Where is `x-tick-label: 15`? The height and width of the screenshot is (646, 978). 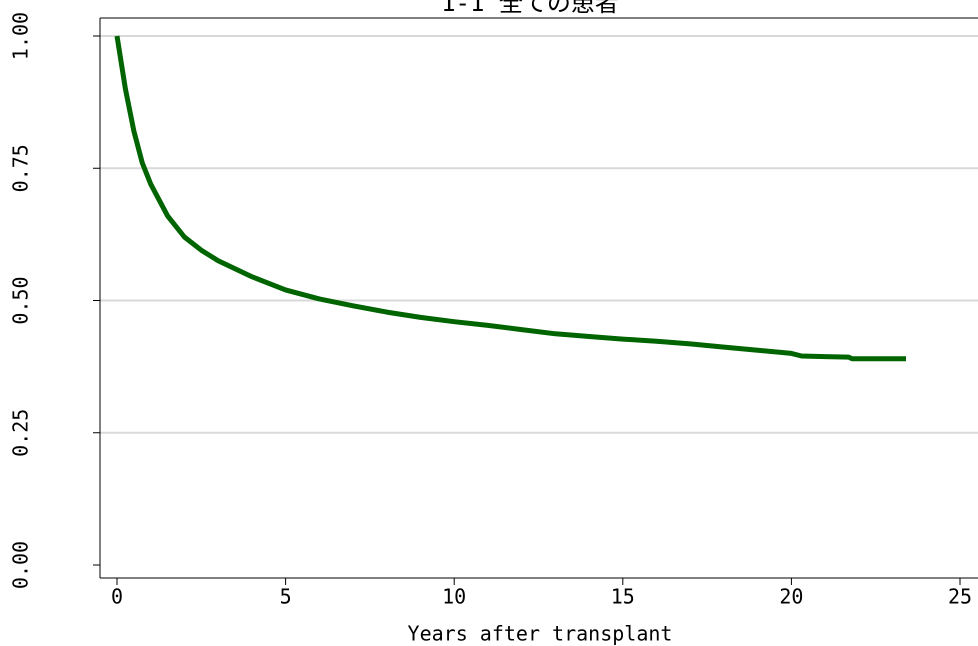
x-tick-label: 15 is located at coordinates (623, 597).